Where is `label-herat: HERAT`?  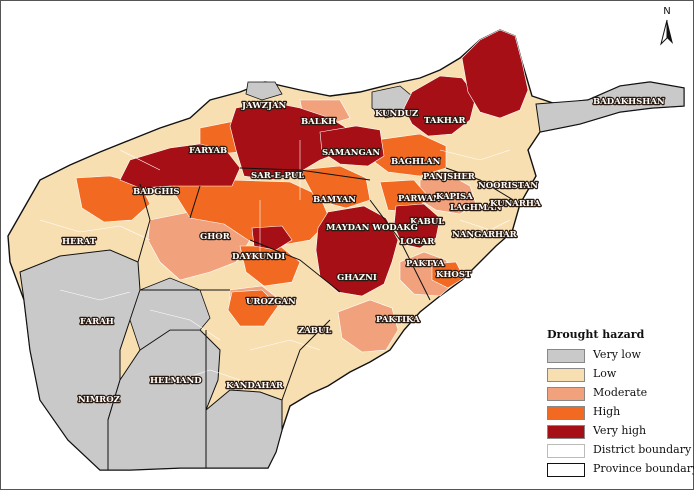
label-herat: HERAT is located at coordinates (79, 242).